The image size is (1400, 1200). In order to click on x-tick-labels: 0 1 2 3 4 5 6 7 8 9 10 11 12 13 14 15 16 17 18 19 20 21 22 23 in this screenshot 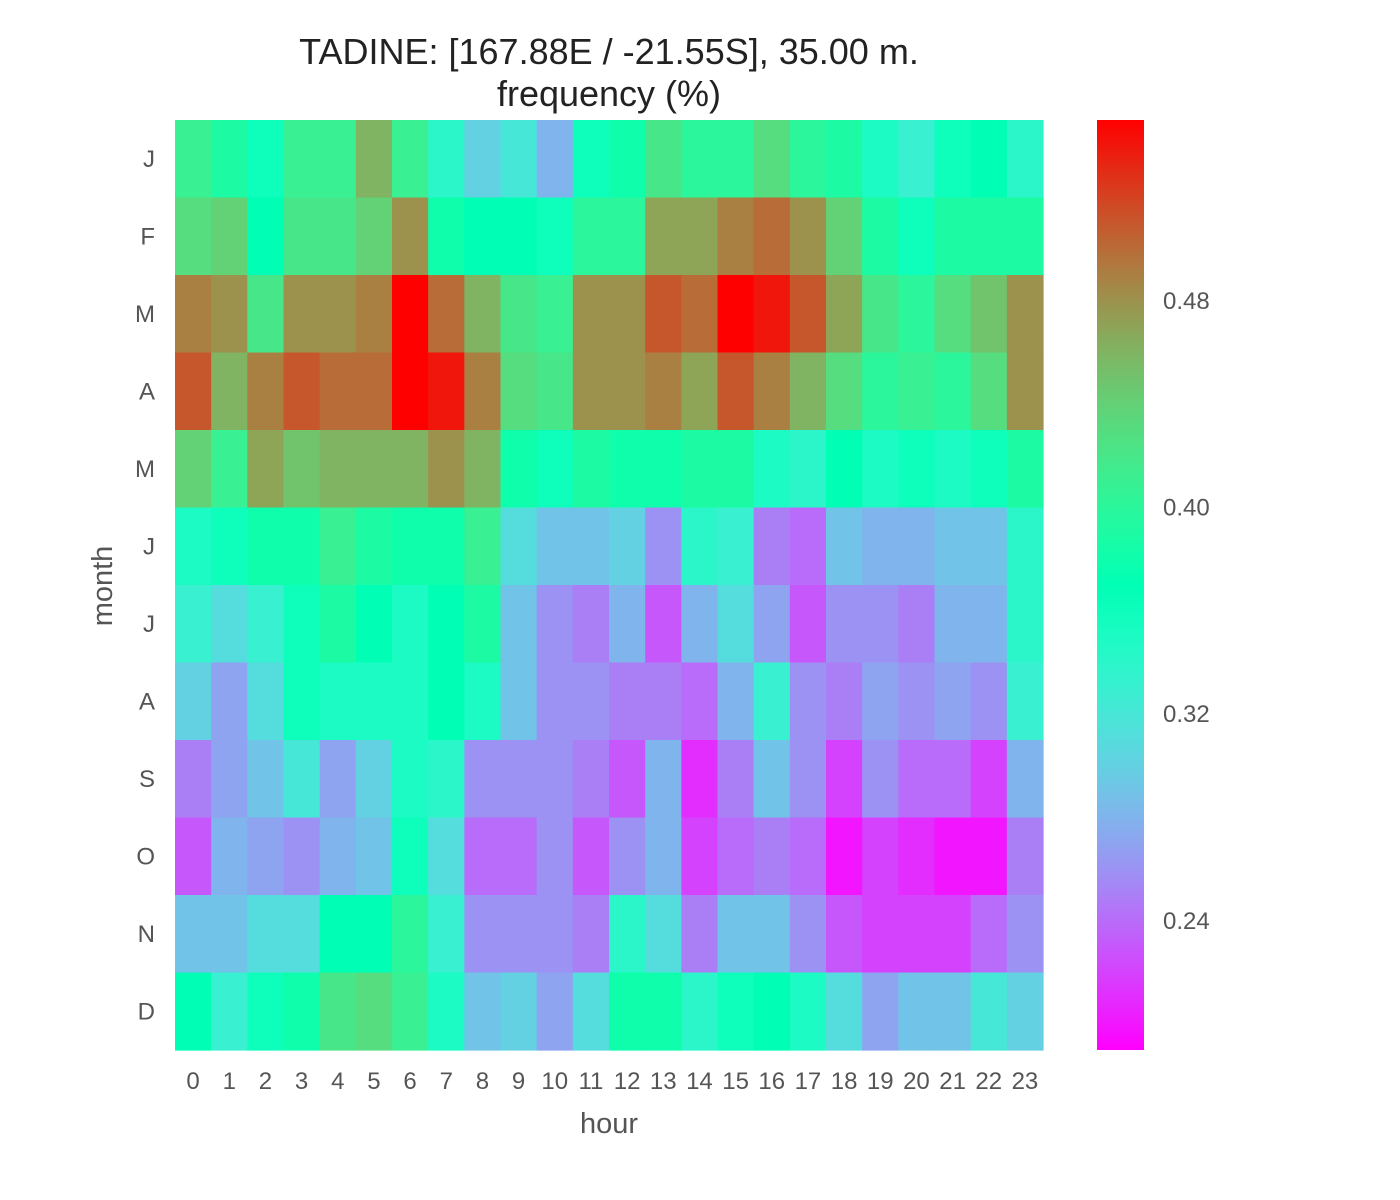, I will do `click(612, 1081)`.